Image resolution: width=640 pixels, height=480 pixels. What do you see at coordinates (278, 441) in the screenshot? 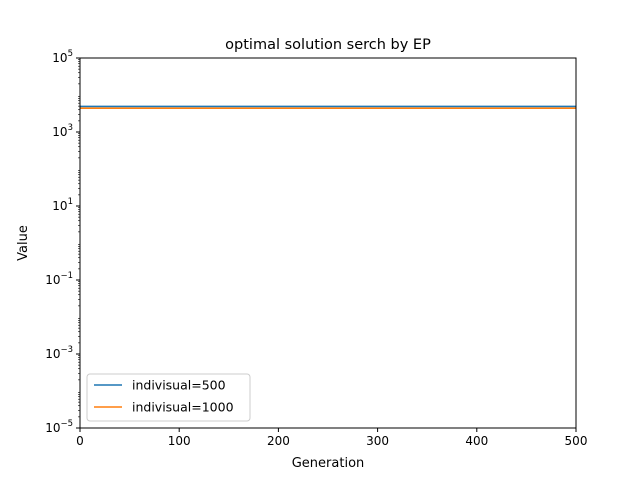
I see `x-tick-label: 200` at bounding box center [278, 441].